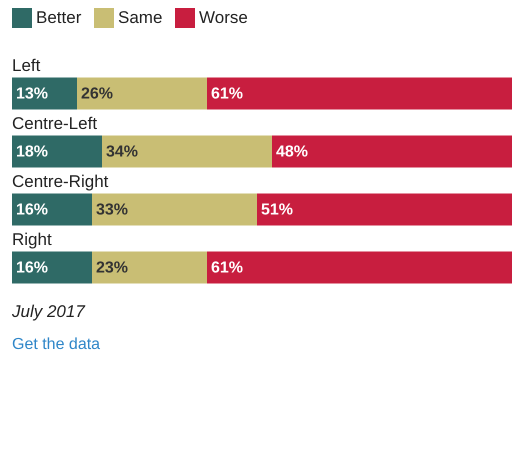  I want to click on y-tick-label: Centre-Left, so click(55, 124).